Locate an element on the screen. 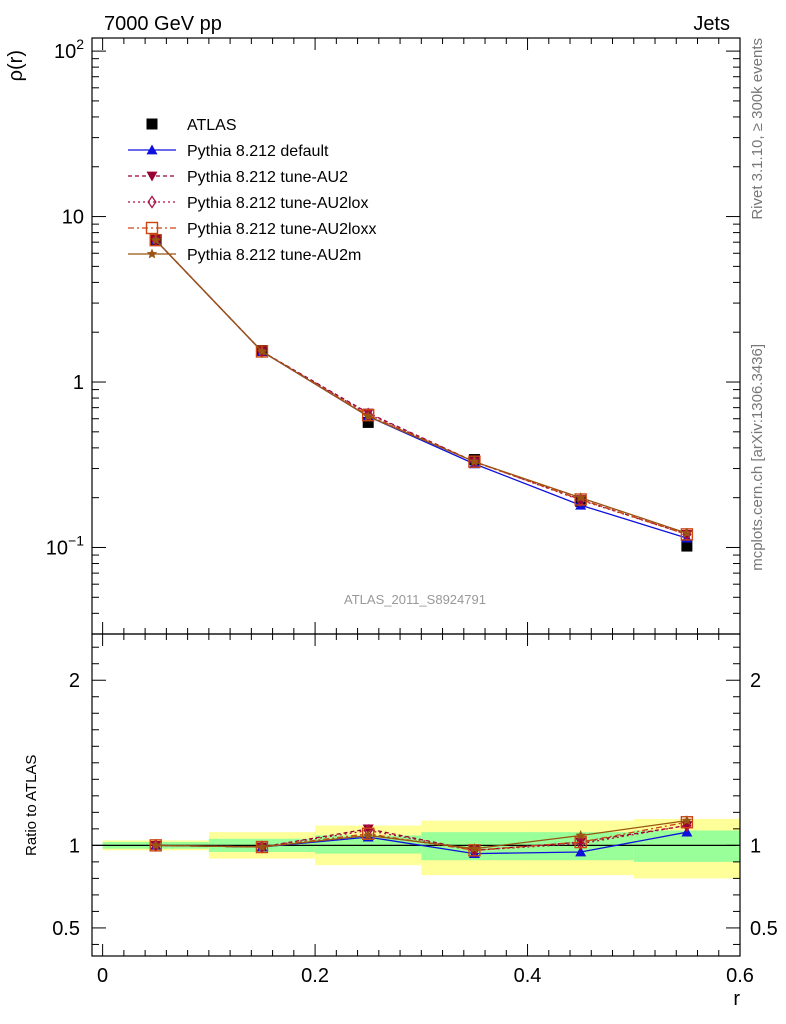 This screenshot has width=786, height=1024. x-axis-label: r is located at coordinates (736, 999).